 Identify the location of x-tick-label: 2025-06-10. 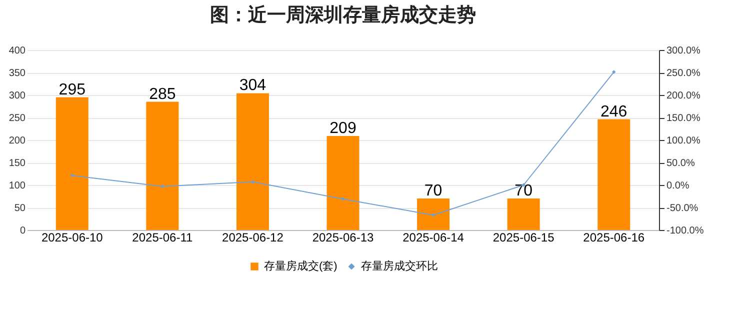
(72, 237).